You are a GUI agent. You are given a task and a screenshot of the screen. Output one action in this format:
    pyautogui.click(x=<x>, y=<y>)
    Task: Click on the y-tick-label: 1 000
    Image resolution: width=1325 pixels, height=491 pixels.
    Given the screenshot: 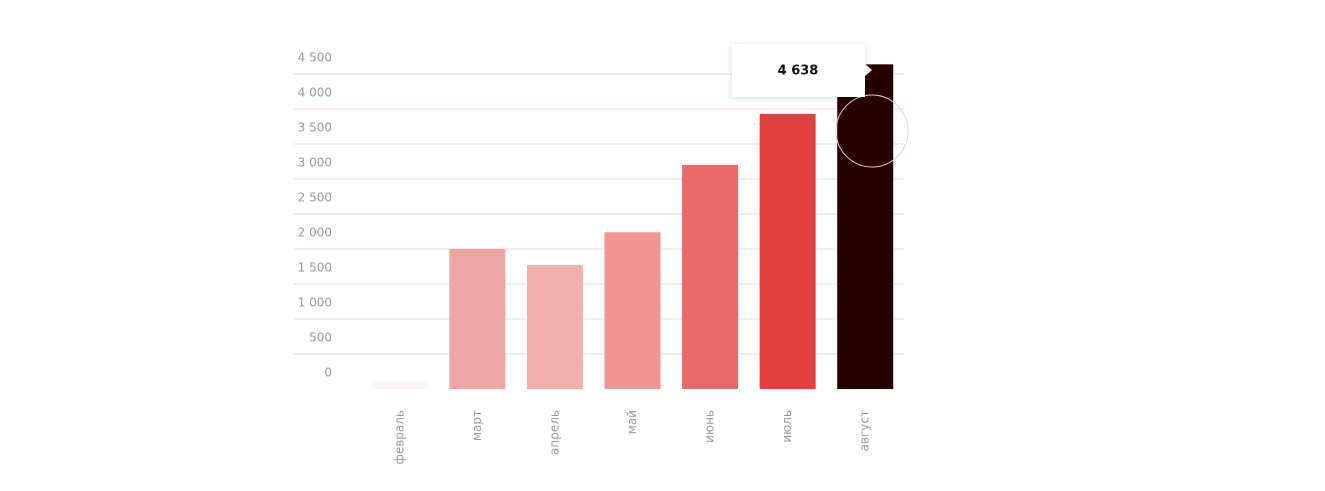 What is the action you would take?
    pyautogui.click(x=315, y=303)
    